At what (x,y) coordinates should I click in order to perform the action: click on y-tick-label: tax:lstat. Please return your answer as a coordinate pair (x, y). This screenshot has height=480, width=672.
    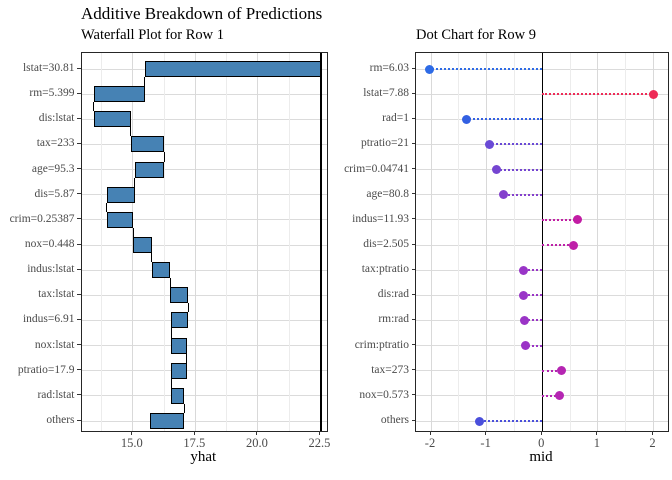
    Looking at the image, I should click on (56, 294).